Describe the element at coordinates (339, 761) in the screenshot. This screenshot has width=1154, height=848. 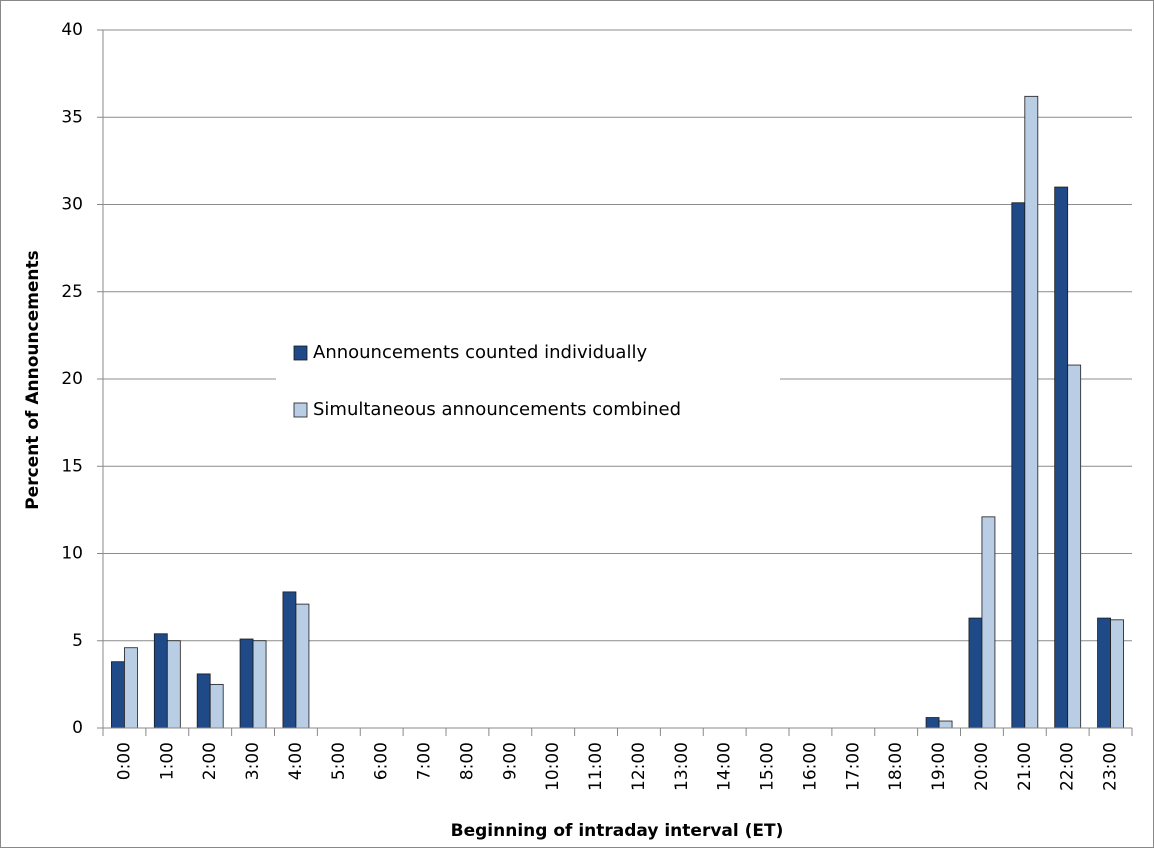
I see `x-tick-label: 5:00` at that location.